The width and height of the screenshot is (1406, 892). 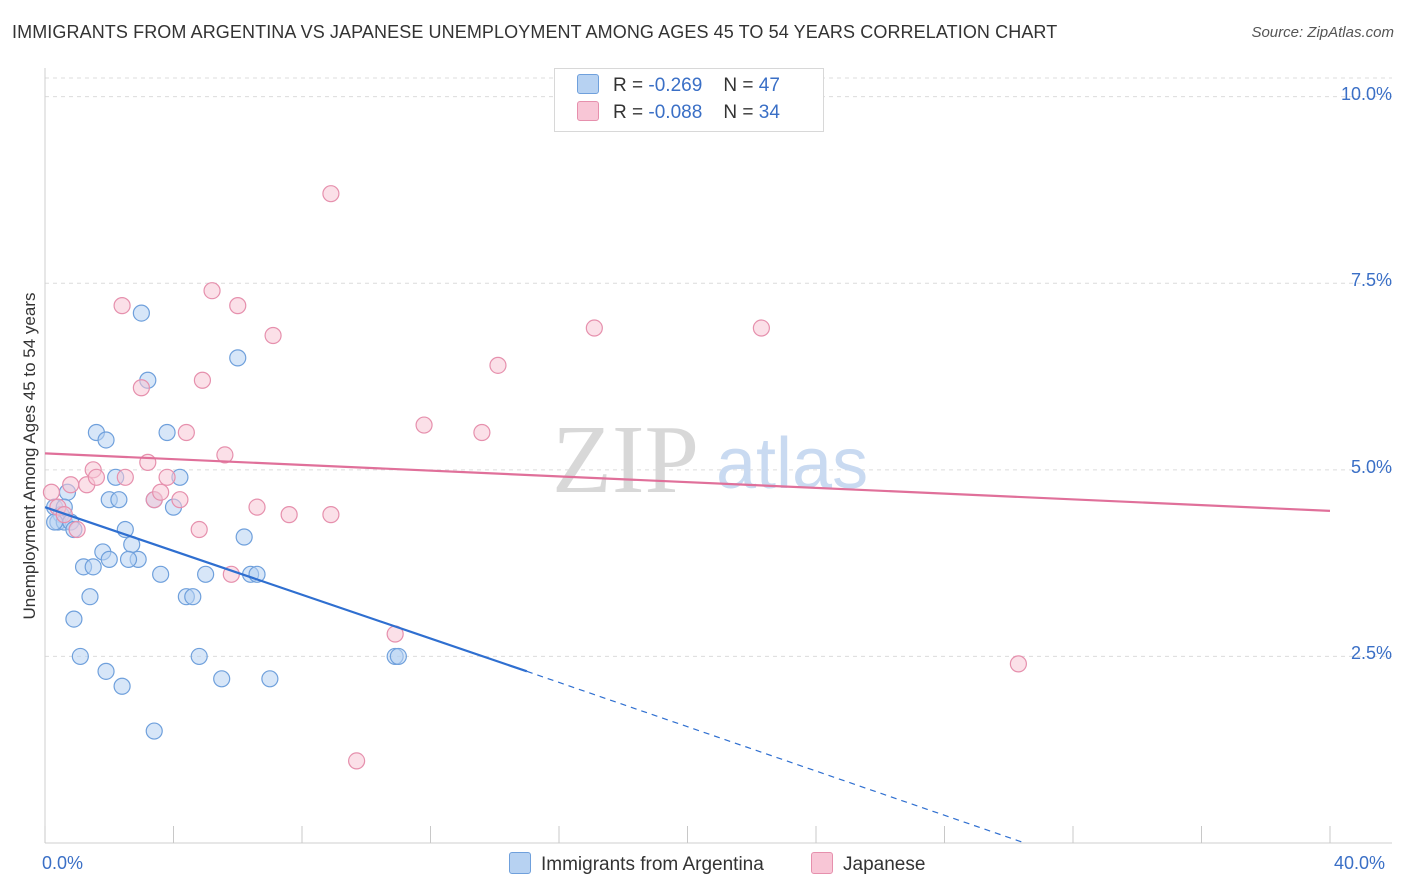 What do you see at coordinates (652, 864) in the screenshot?
I see `bottom-legend-label-argentina: Immigrants from Argentina` at bounding box center [652, 864].